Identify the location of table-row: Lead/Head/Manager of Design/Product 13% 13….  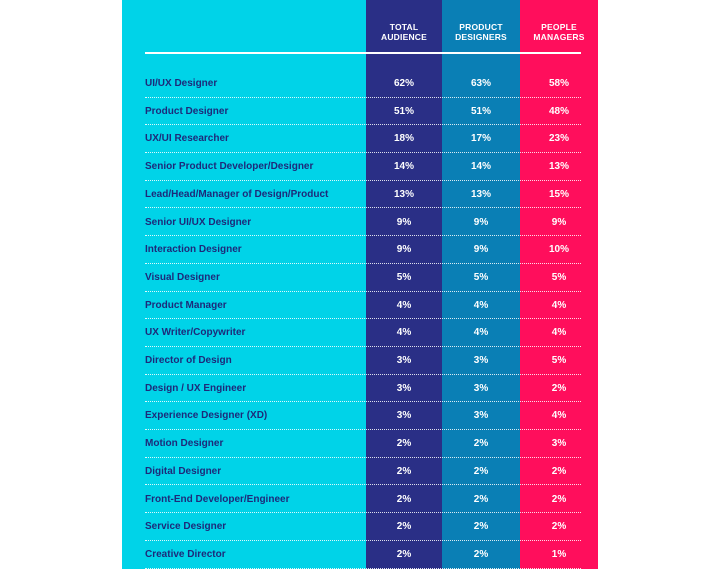
(360, 195).